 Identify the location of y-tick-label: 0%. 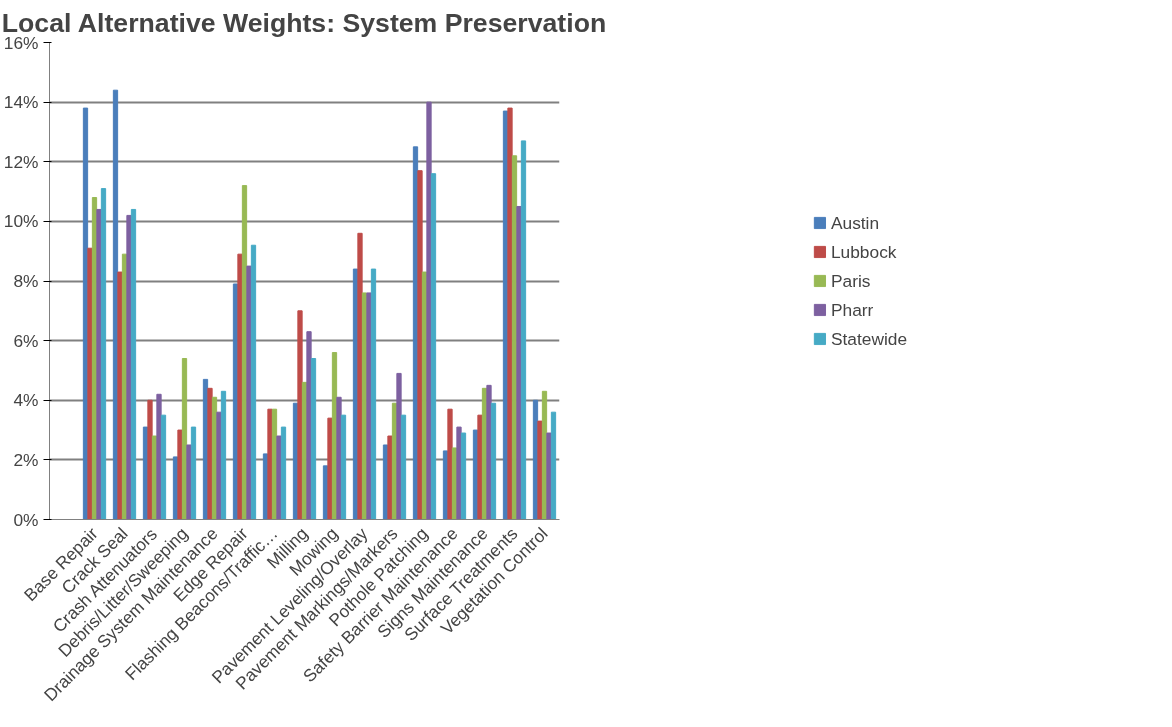
(26, 519).